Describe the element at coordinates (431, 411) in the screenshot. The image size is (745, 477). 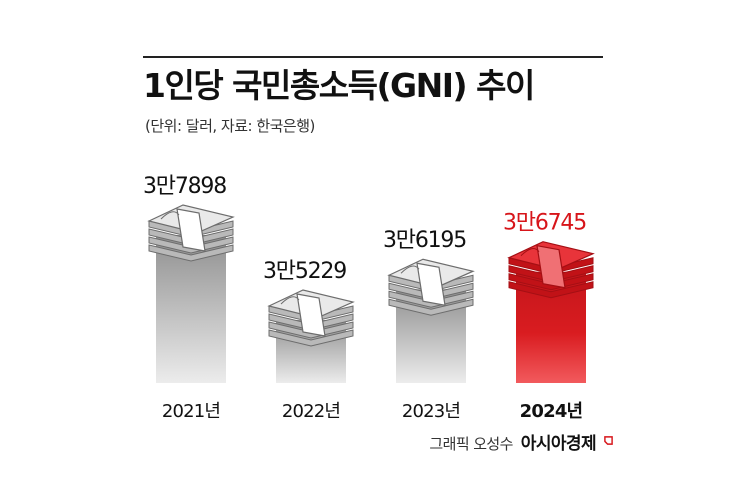
I see `category-label: 2023년` at that location.